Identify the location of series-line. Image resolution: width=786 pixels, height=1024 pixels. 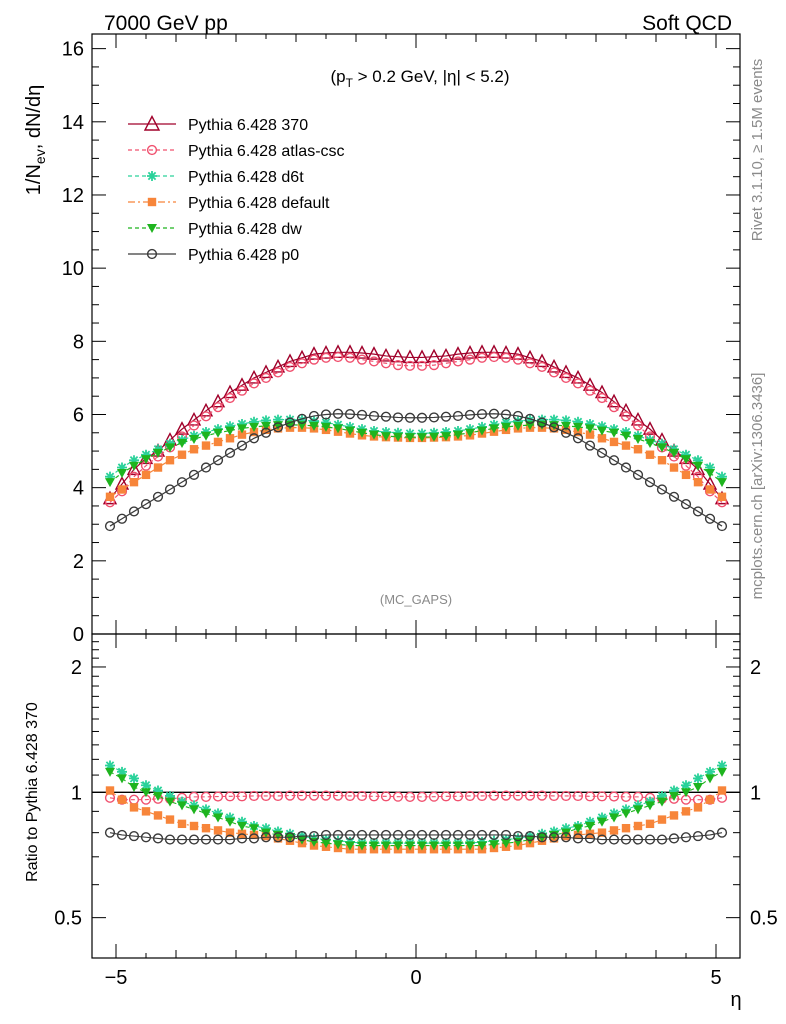
(416, 425).